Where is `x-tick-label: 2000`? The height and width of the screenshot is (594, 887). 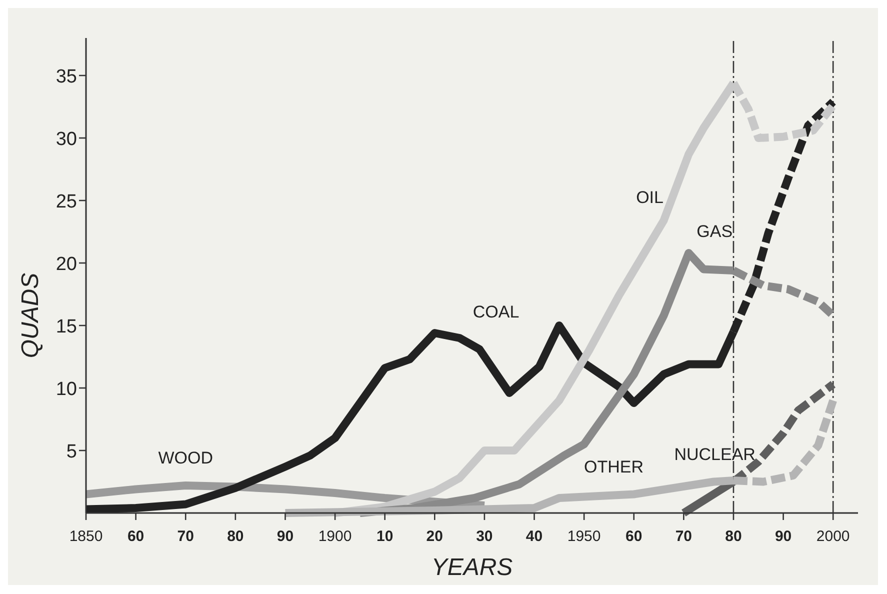
x-tick-label: 2000 is located at coordinates (833, 536).